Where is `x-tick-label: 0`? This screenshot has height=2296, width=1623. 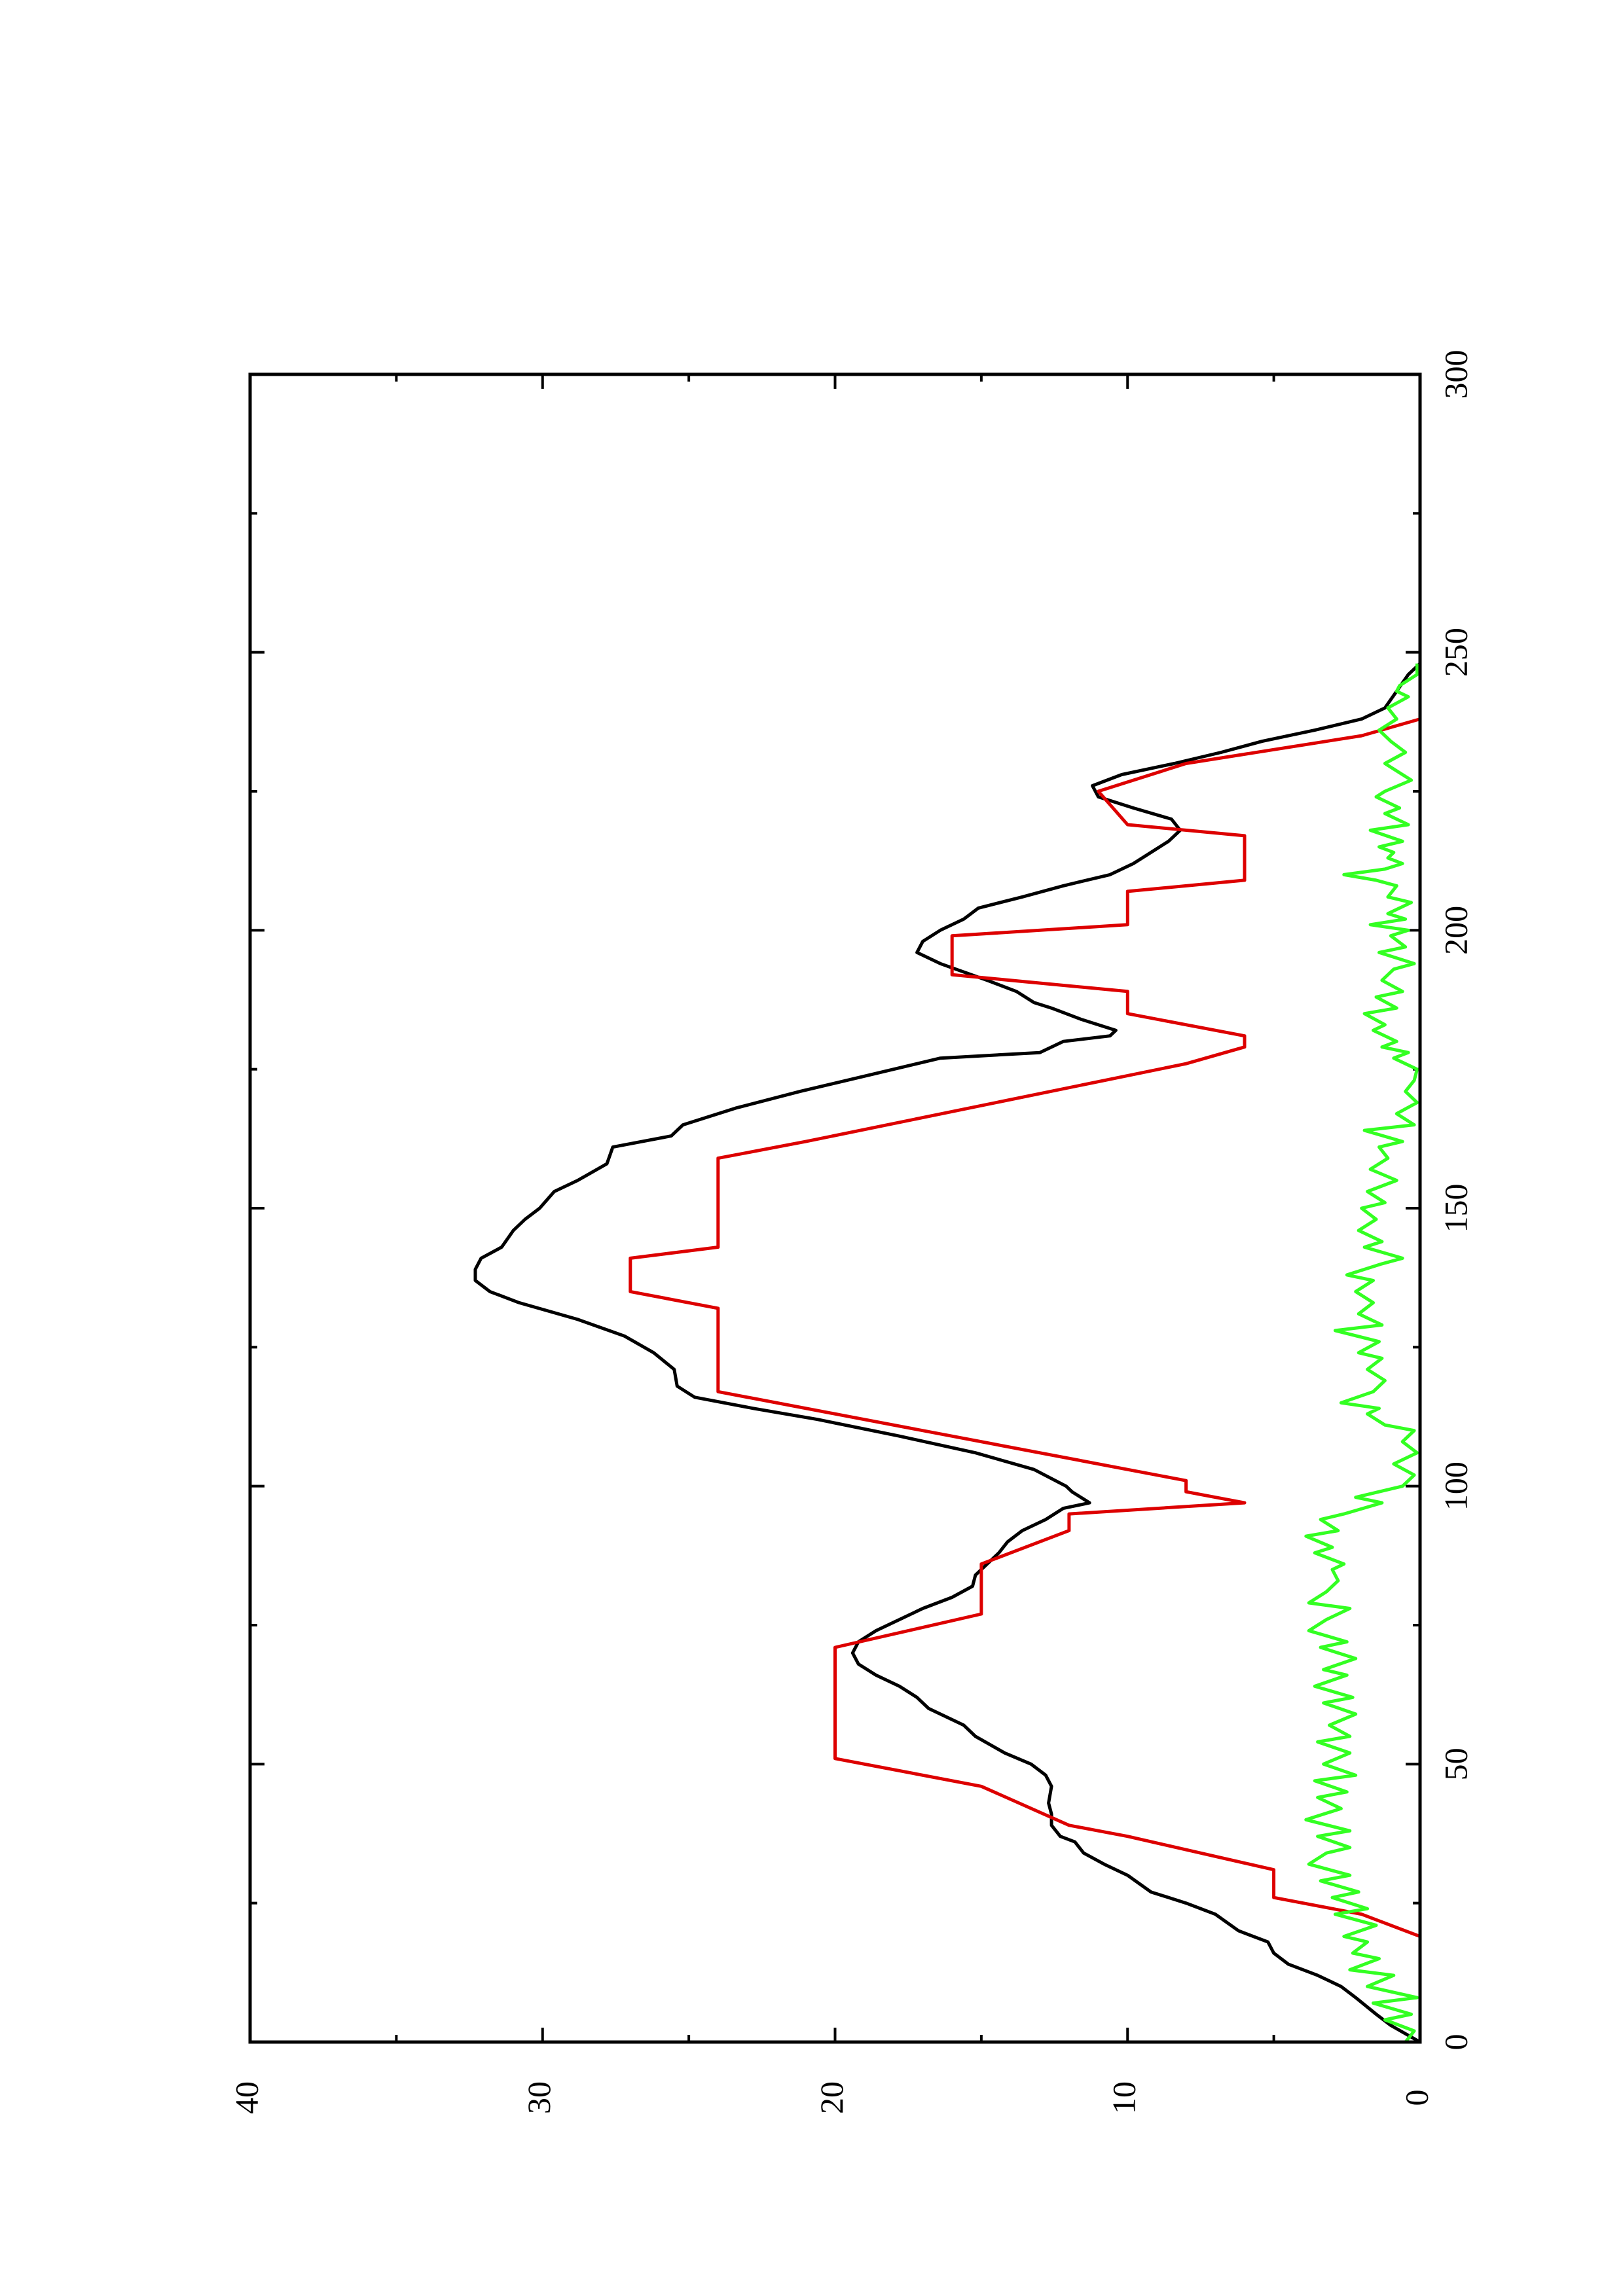
x-tick-label: 0 is located at coordinates (1455, 2042).